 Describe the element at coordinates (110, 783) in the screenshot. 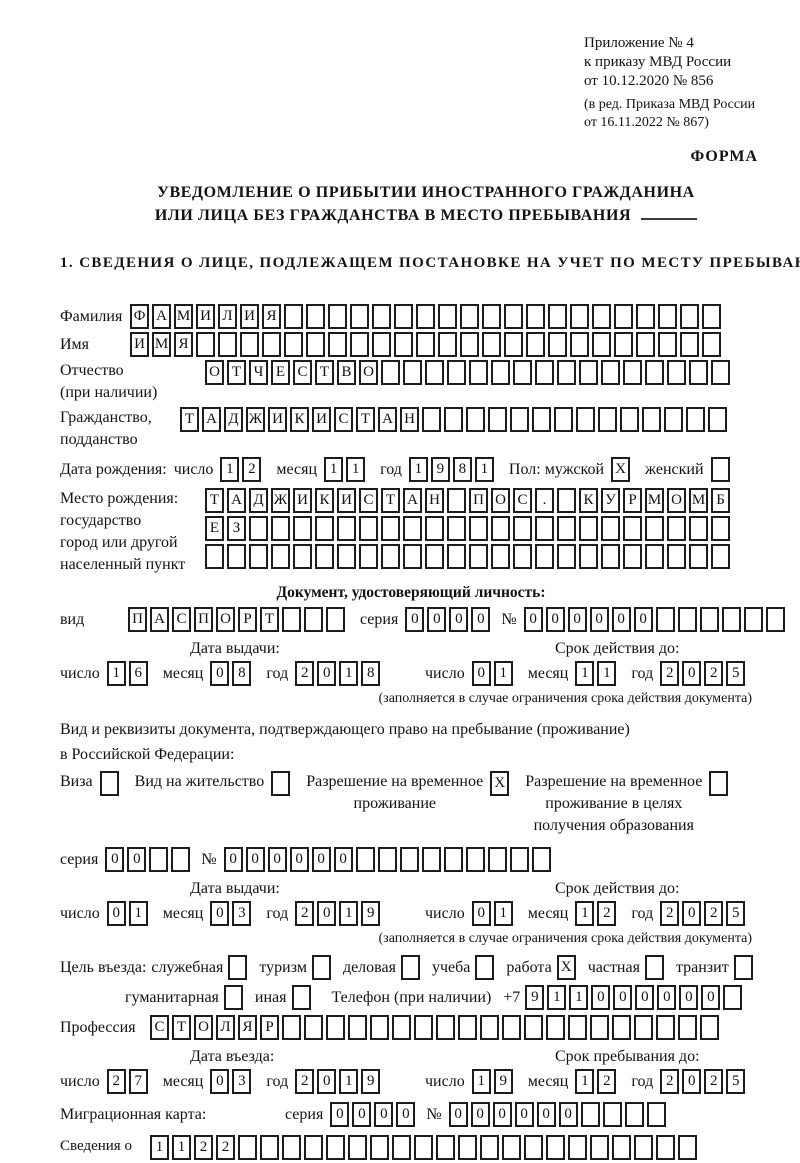

I see `visa-checkbox` at that location.